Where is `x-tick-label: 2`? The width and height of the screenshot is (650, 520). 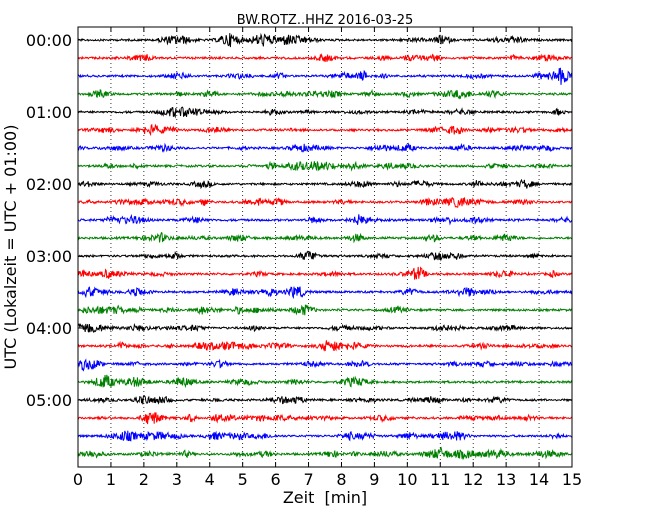 x-tick-label: 2 is located at coordinates (144, 479).